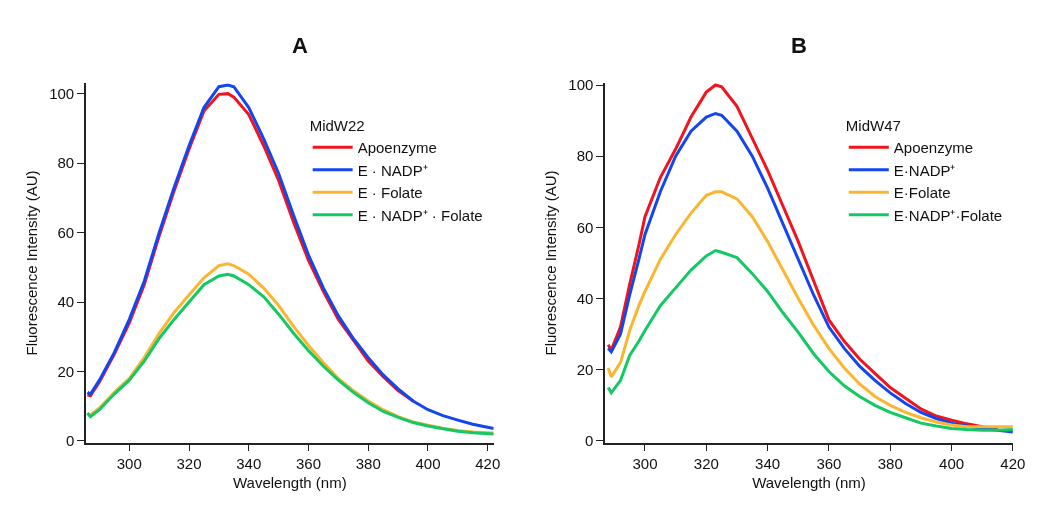 The image size is (1046, 506). What do you see at coordinates (799, 45) in the screenshot?
I see `chart-title: B` at bounding box center [799, 45].